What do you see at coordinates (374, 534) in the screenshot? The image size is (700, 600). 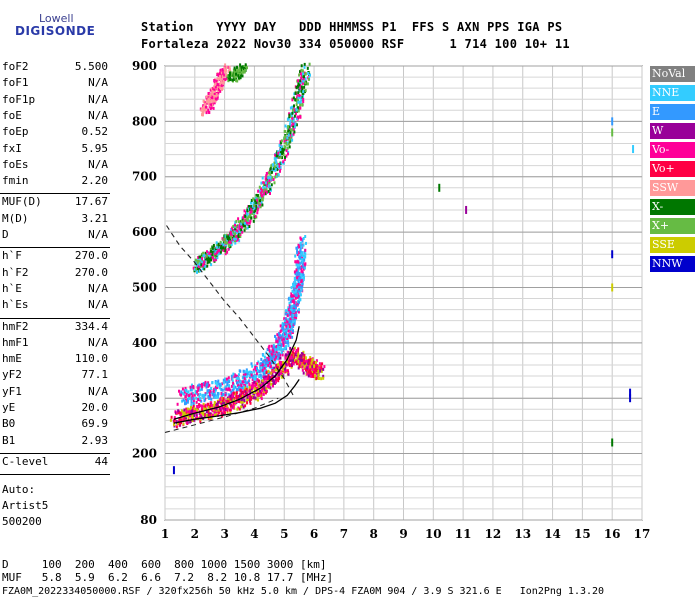 I see `x-tick-label: 8` at bounding box center [374, 534].